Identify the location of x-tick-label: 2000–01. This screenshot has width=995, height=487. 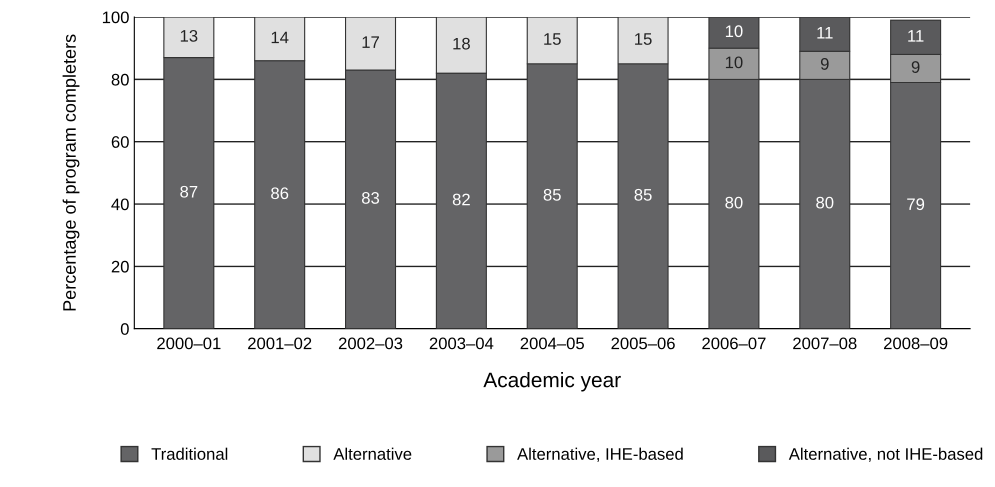
(188, 344).